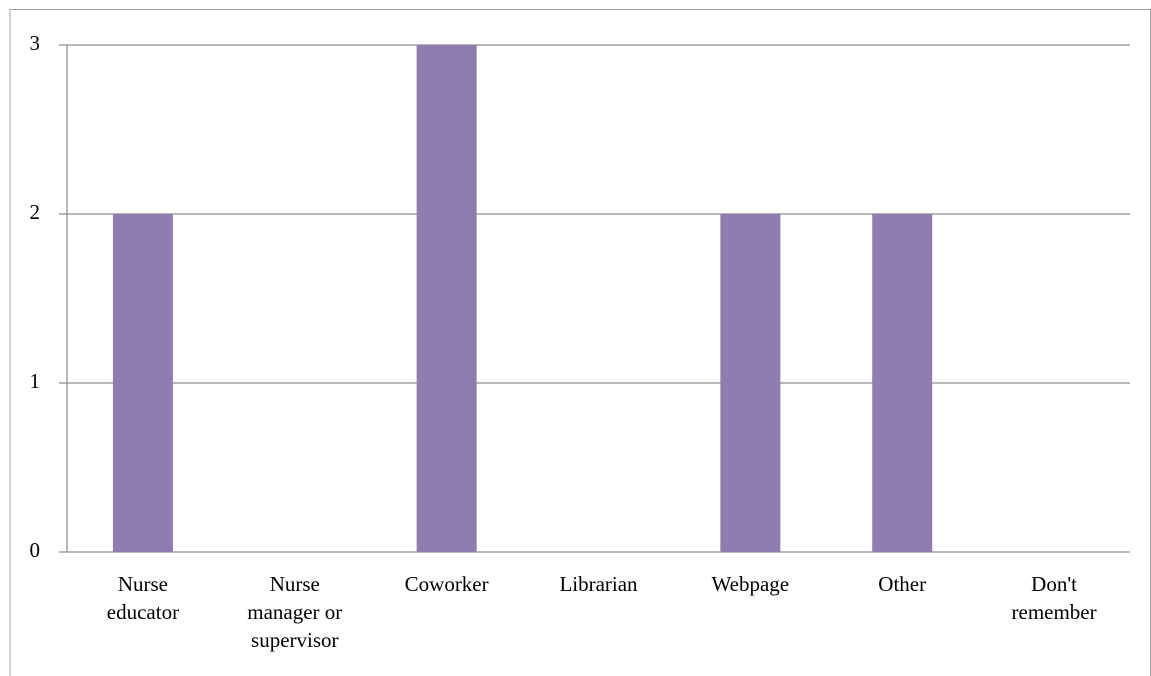 The width and height of the screenshot is (1151, 676). What do you see at coordinates (35, 212) in the screenshot?
I see `y-tick-label: 2` at bounding box center [35, 212].